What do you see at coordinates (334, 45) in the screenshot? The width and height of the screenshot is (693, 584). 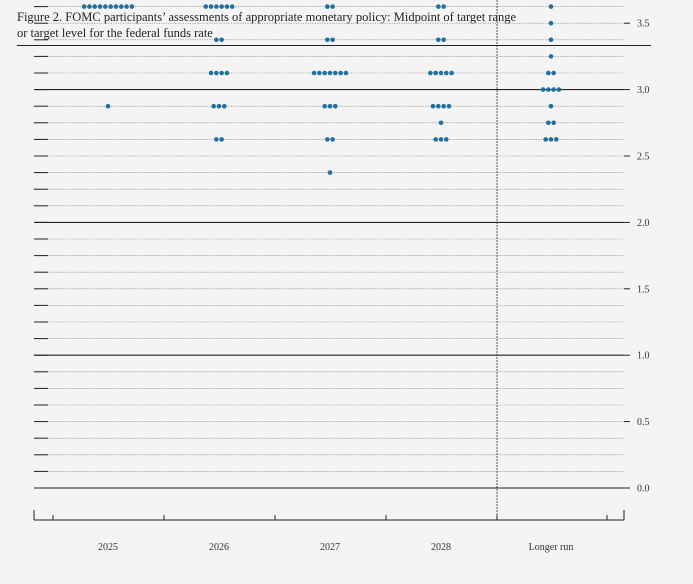 I see `title-rule` at bounding box center [334, 45].